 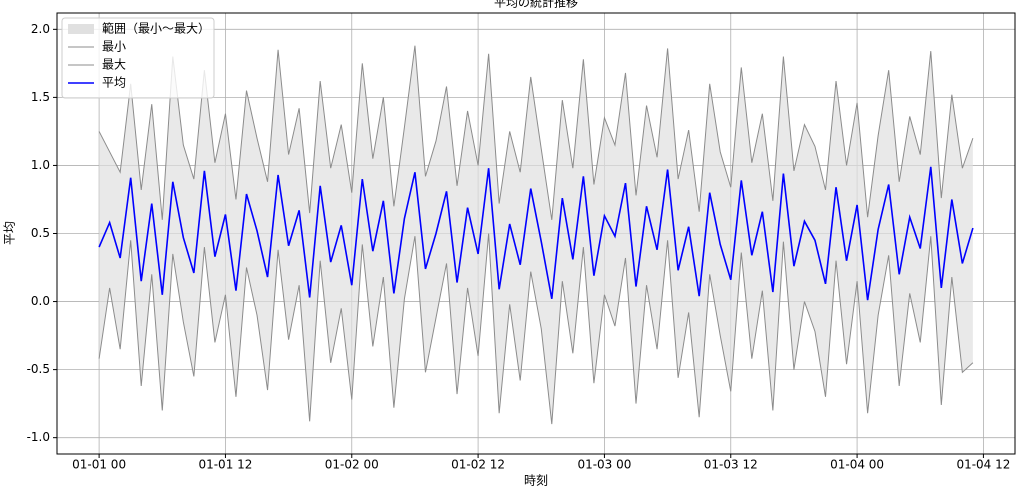 I want to click on x-tick-label: 01-04 00, so click(x=857, y=465).